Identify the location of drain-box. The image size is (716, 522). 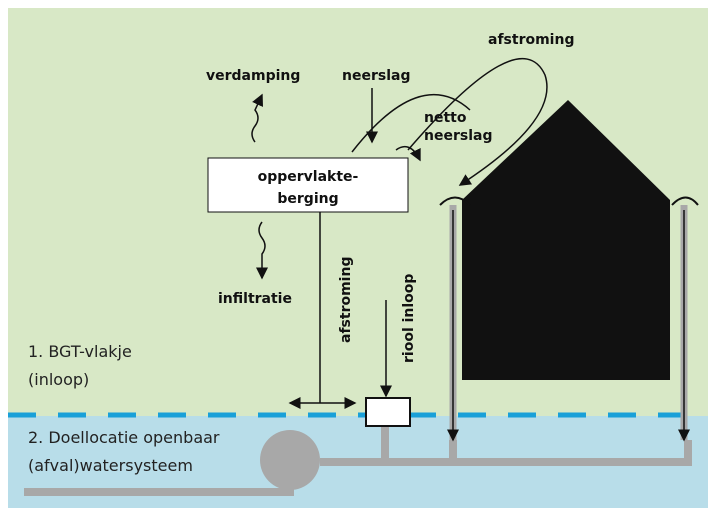
(388, 412).